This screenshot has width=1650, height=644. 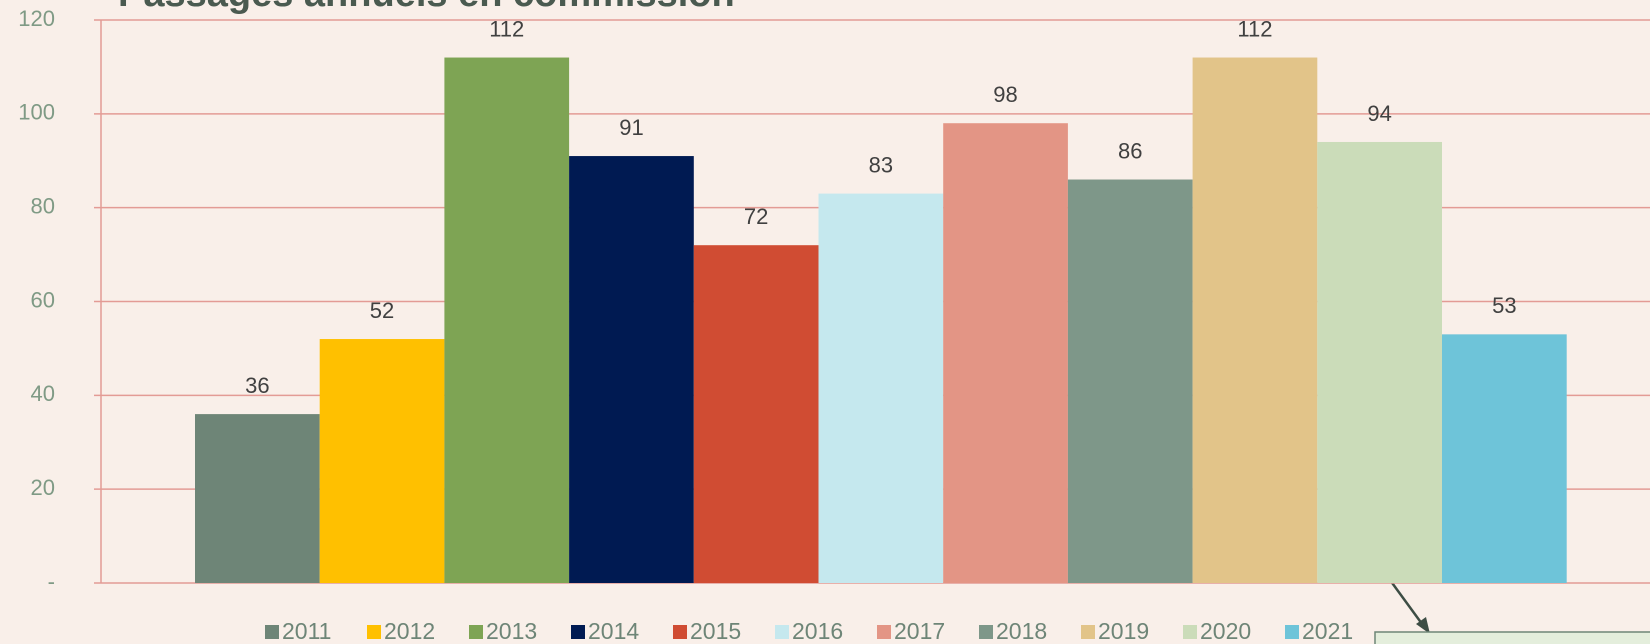 What do you see at coordinates (817, 631) in the screenshot?
I see `legend-label: 2016` at bounding box center [817, 631].